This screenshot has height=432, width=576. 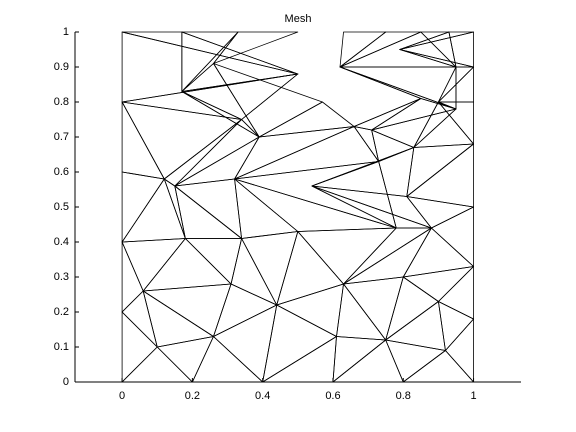 What do you see at coordinates (61, 172) in the screenshot?
I see `y-tick-label: 0.6` at bounding box center [61, 172].